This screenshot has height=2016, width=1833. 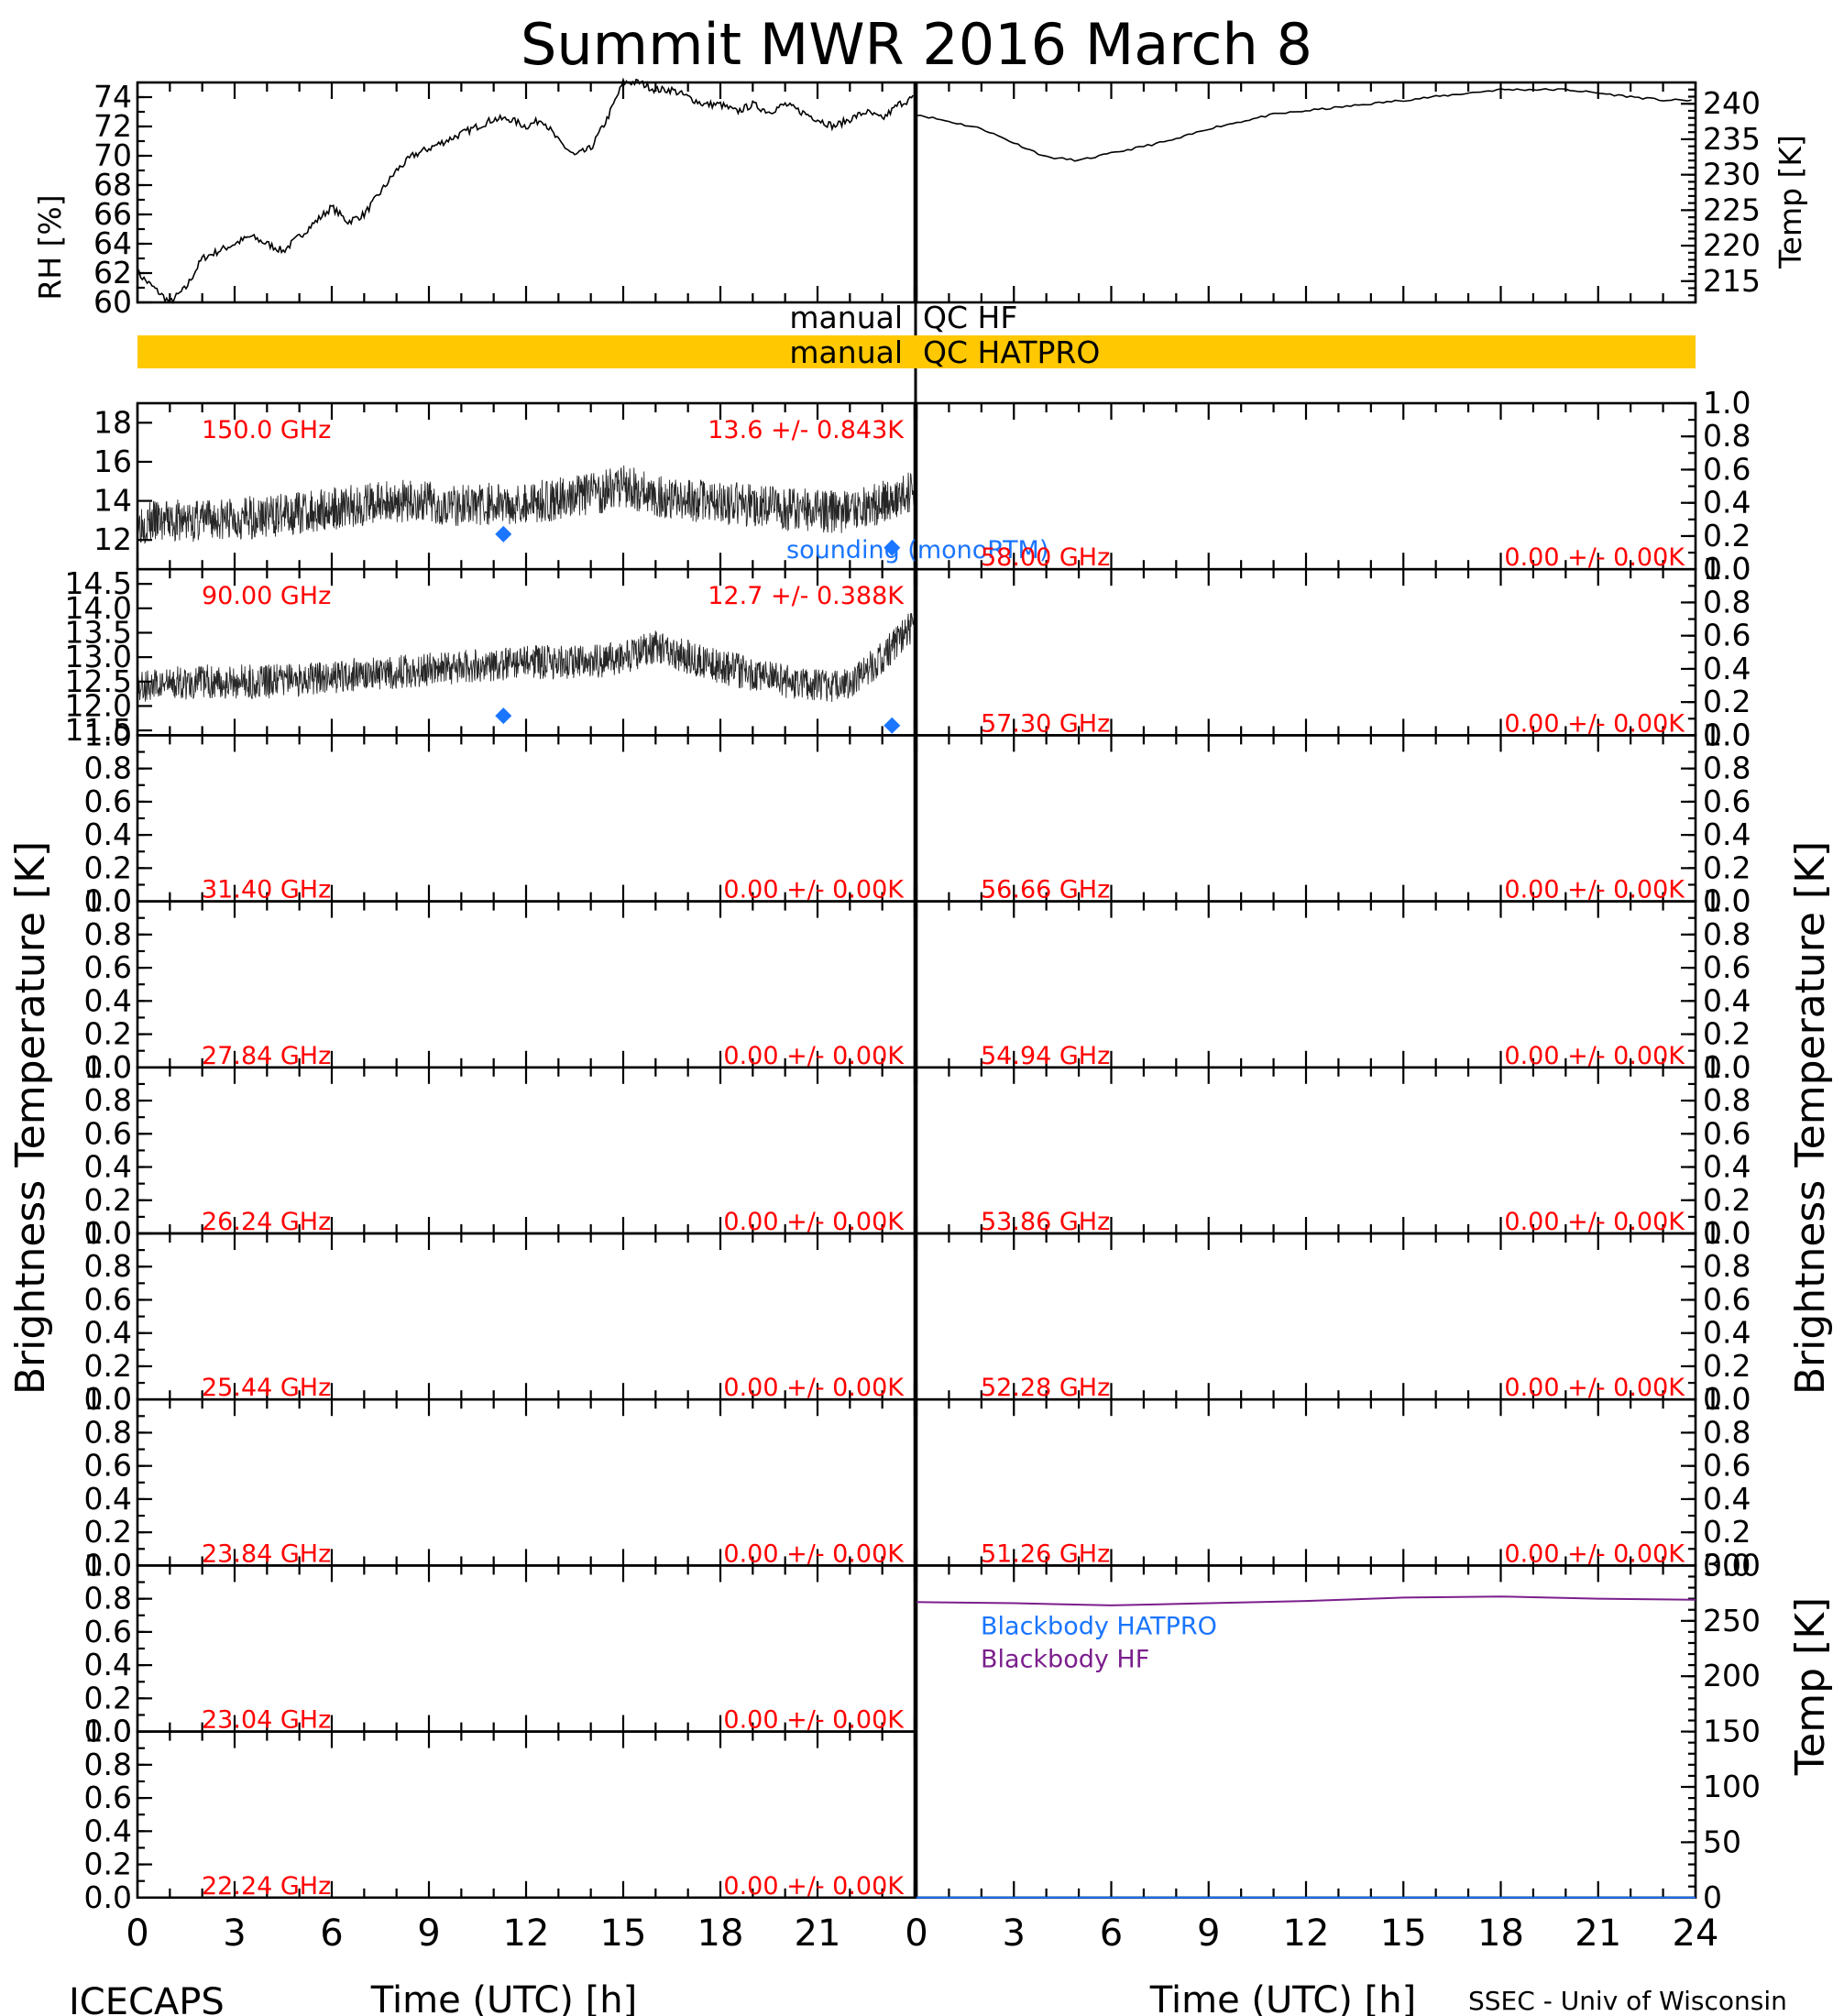 I want to click on panel-ytick-label: 12, so click(x=112, y=539).